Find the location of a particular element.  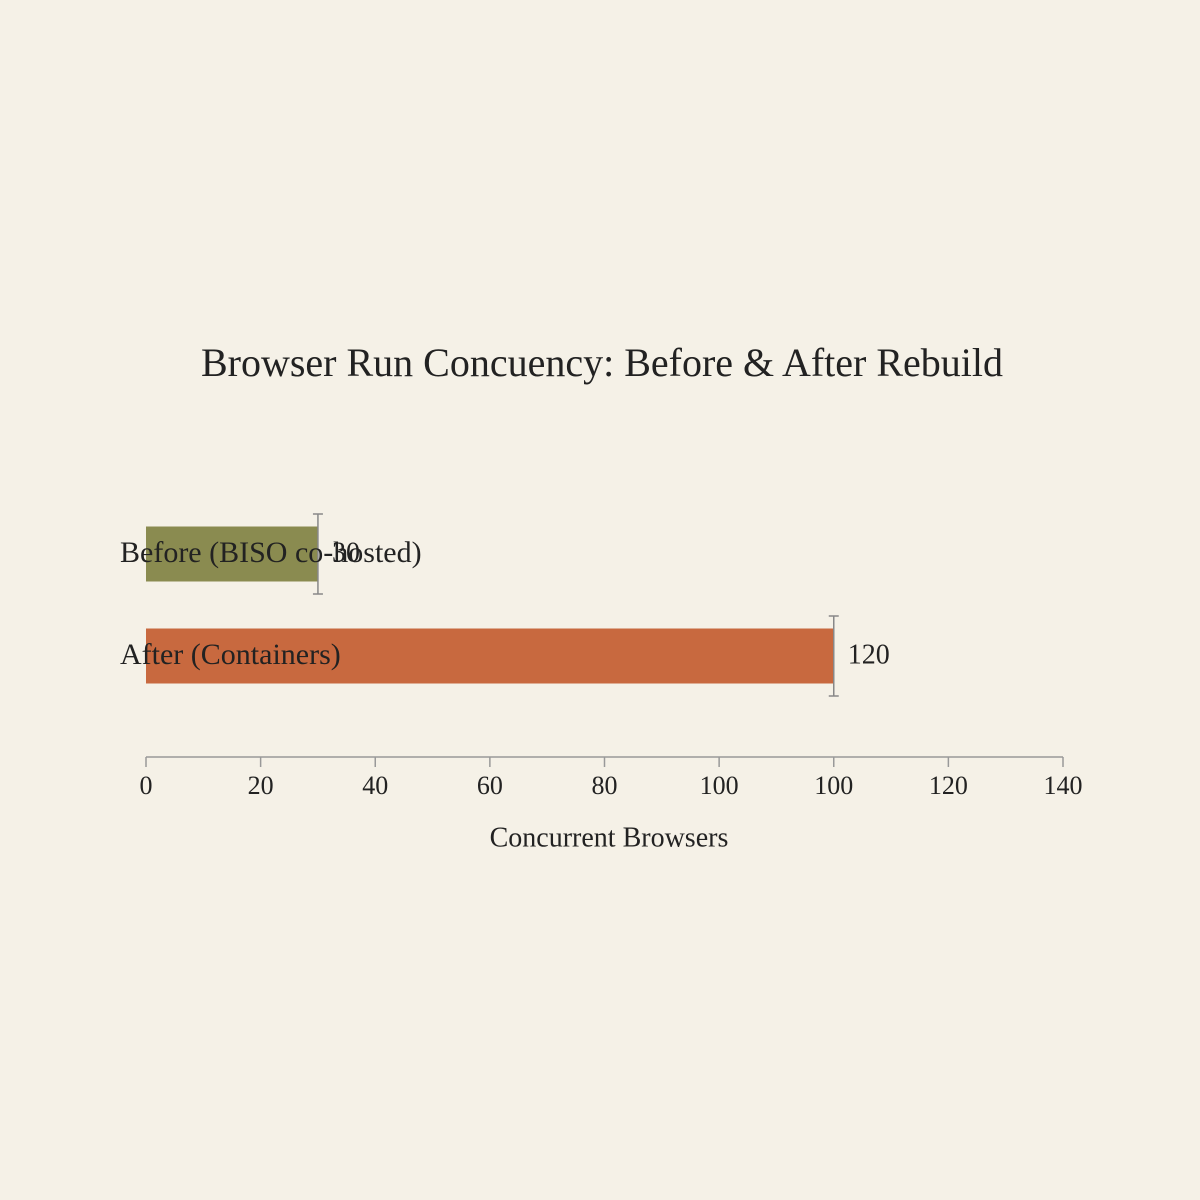

value-label: 30 is located at coordinates (346, 552).